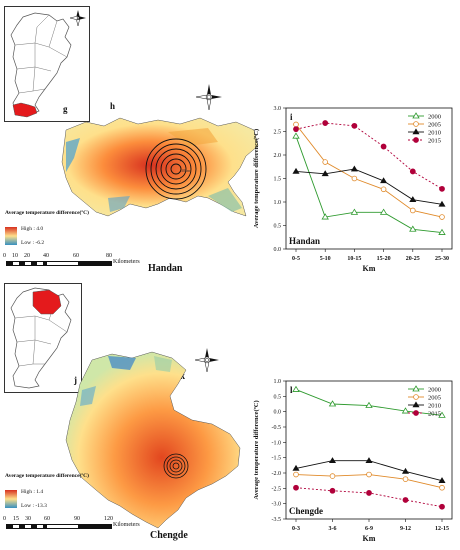 The height and width of the screenshot is (550, 460). I want to click on x-tick-label: 20-25, so click(413, 259).